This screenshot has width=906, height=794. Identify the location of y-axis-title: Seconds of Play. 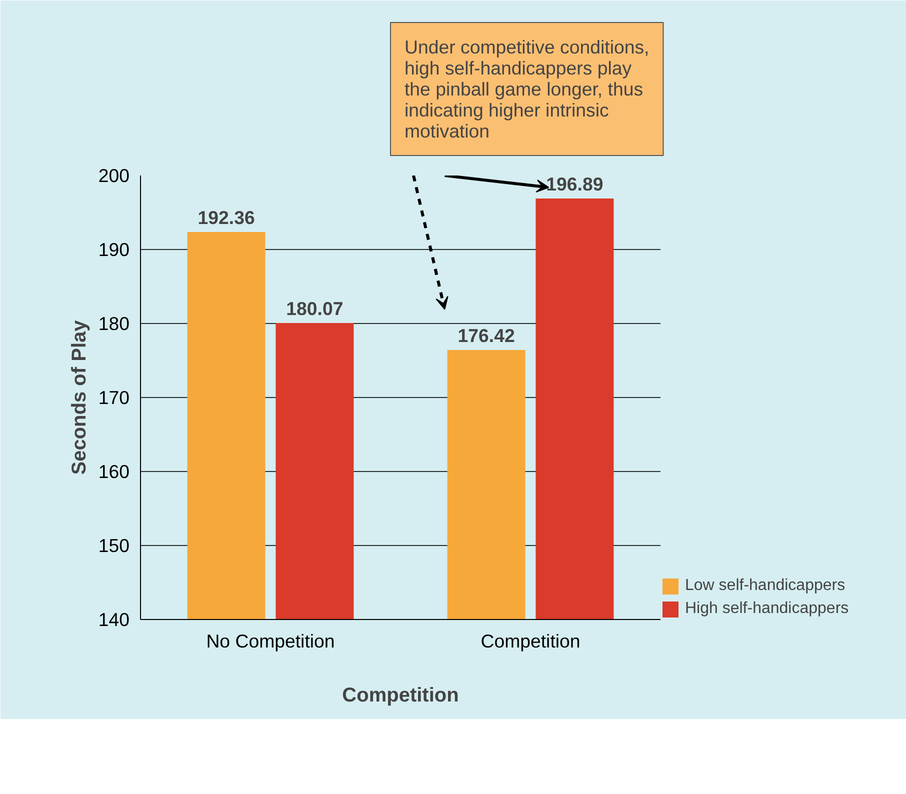
(79, 397).